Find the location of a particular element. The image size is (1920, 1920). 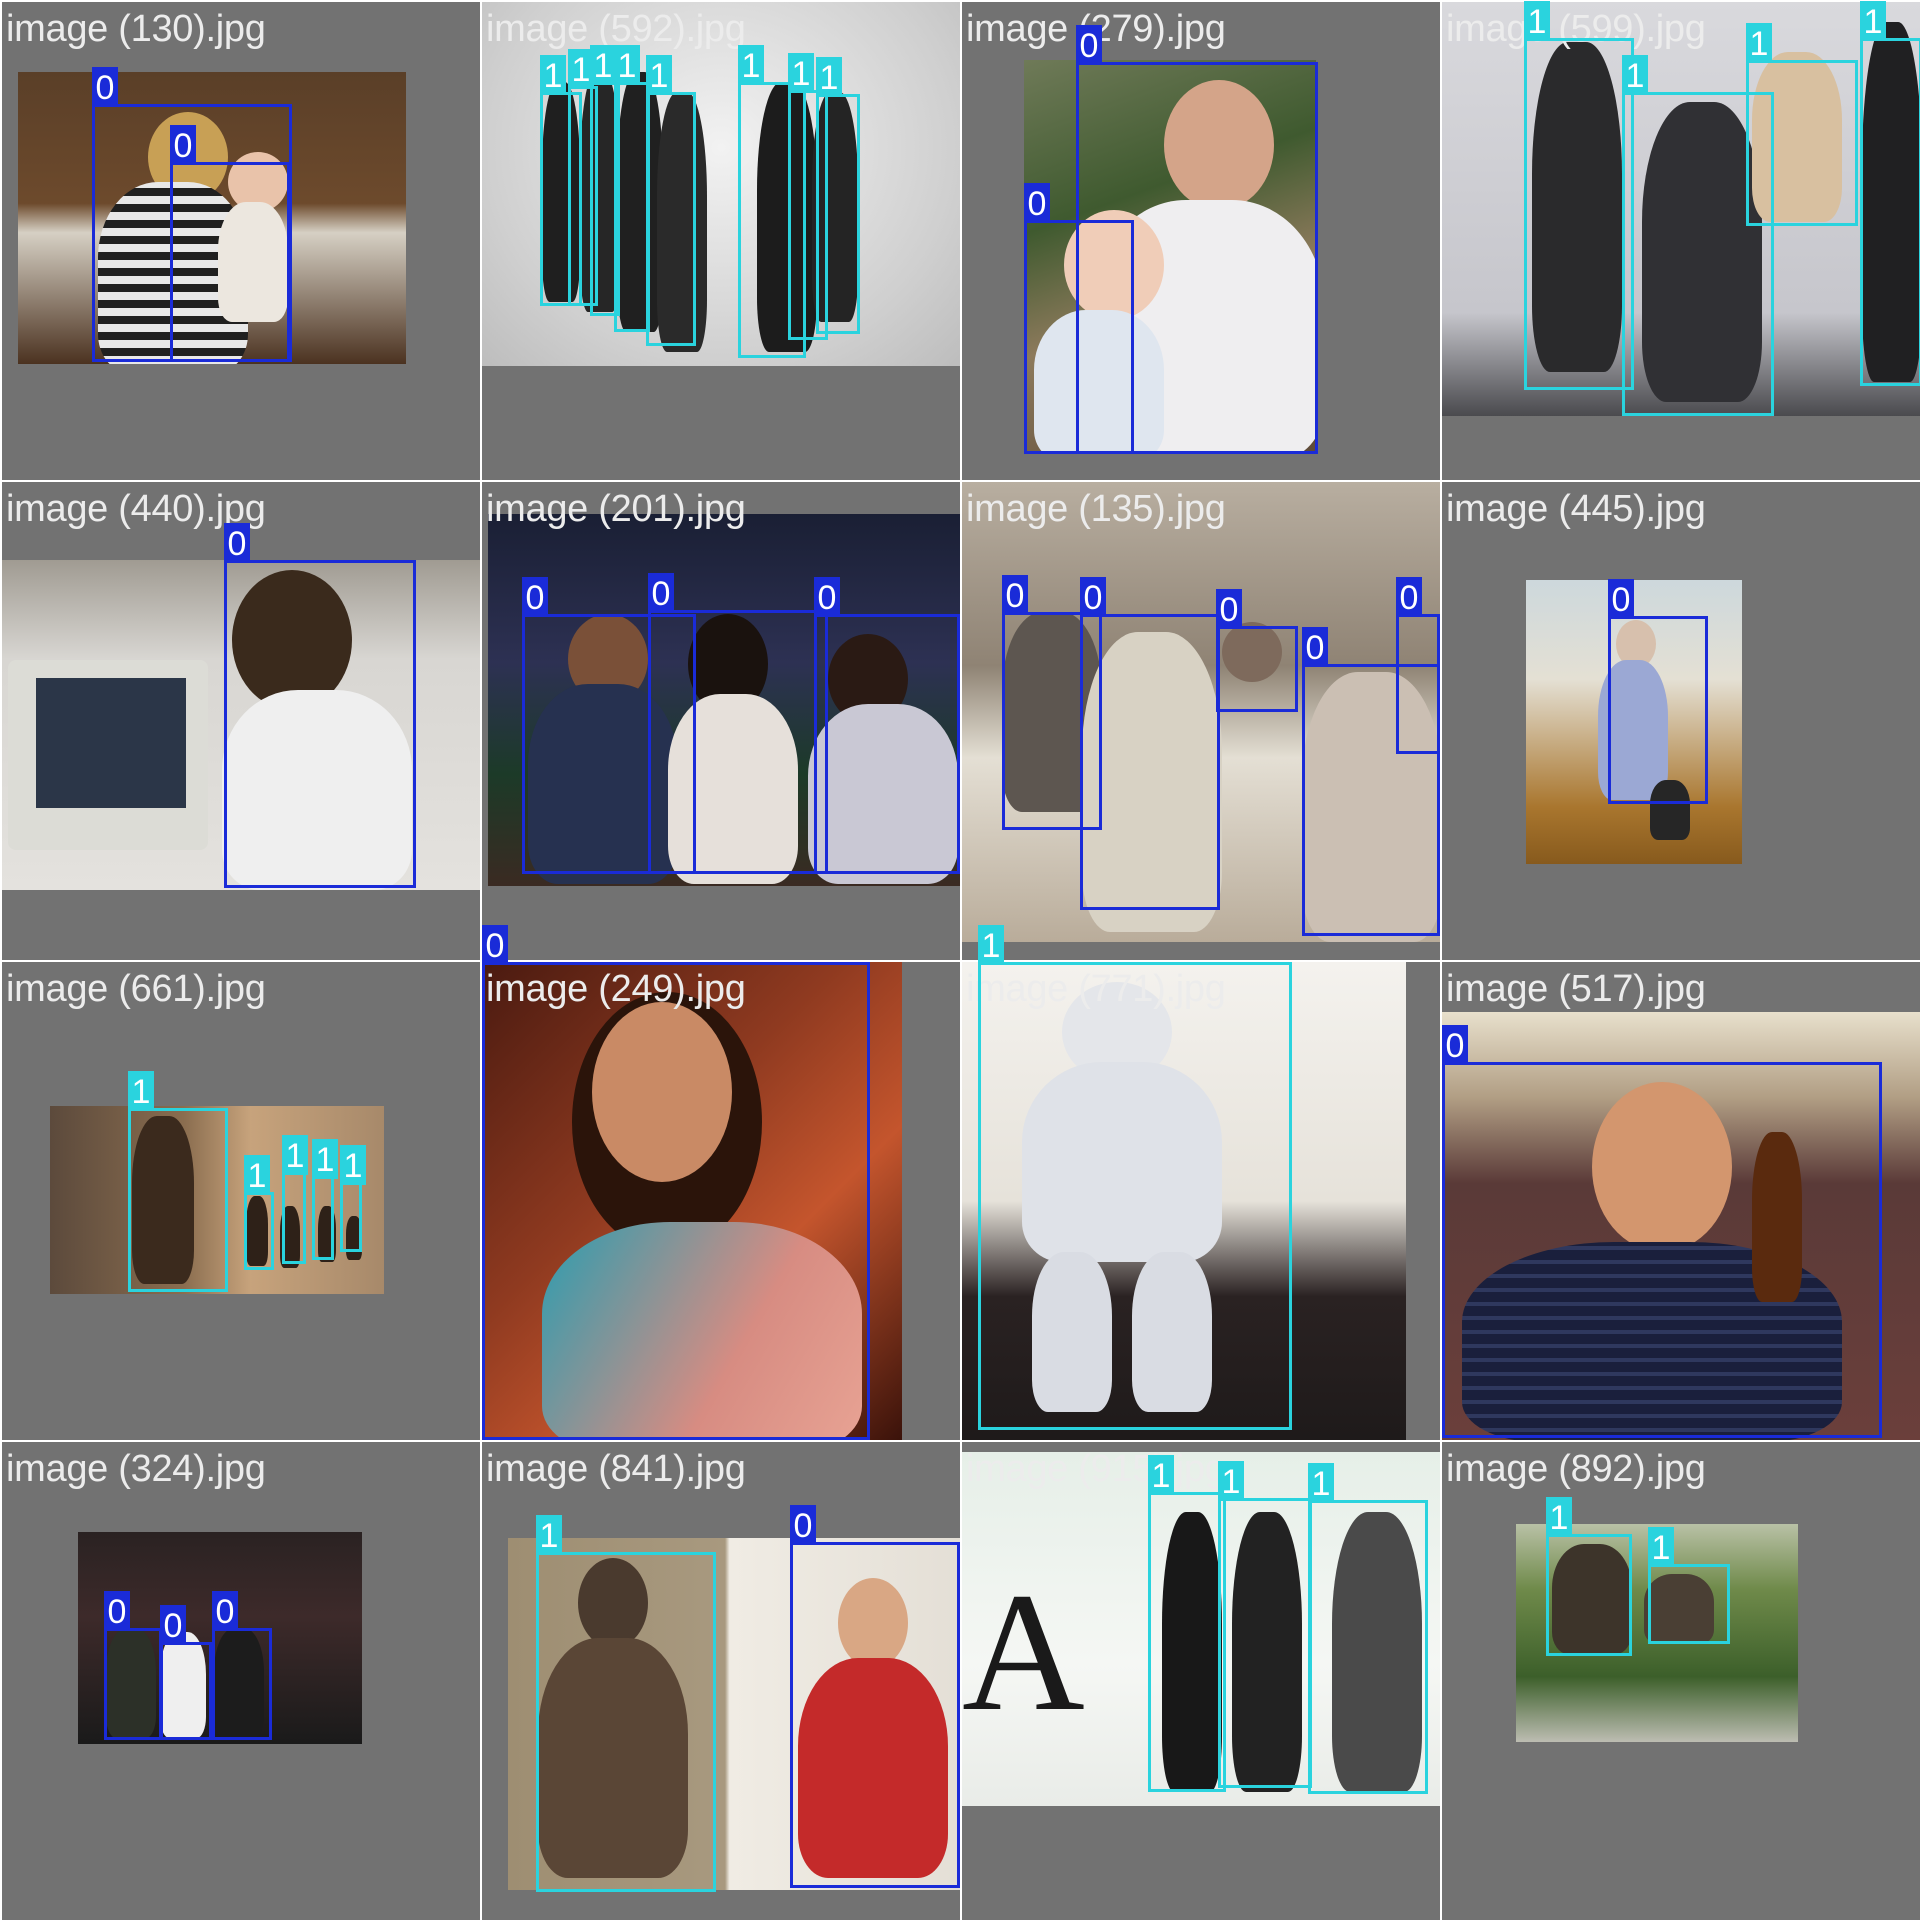

result-tile: image (279).jpg 0 0 is located at coordinates (1201, 241).